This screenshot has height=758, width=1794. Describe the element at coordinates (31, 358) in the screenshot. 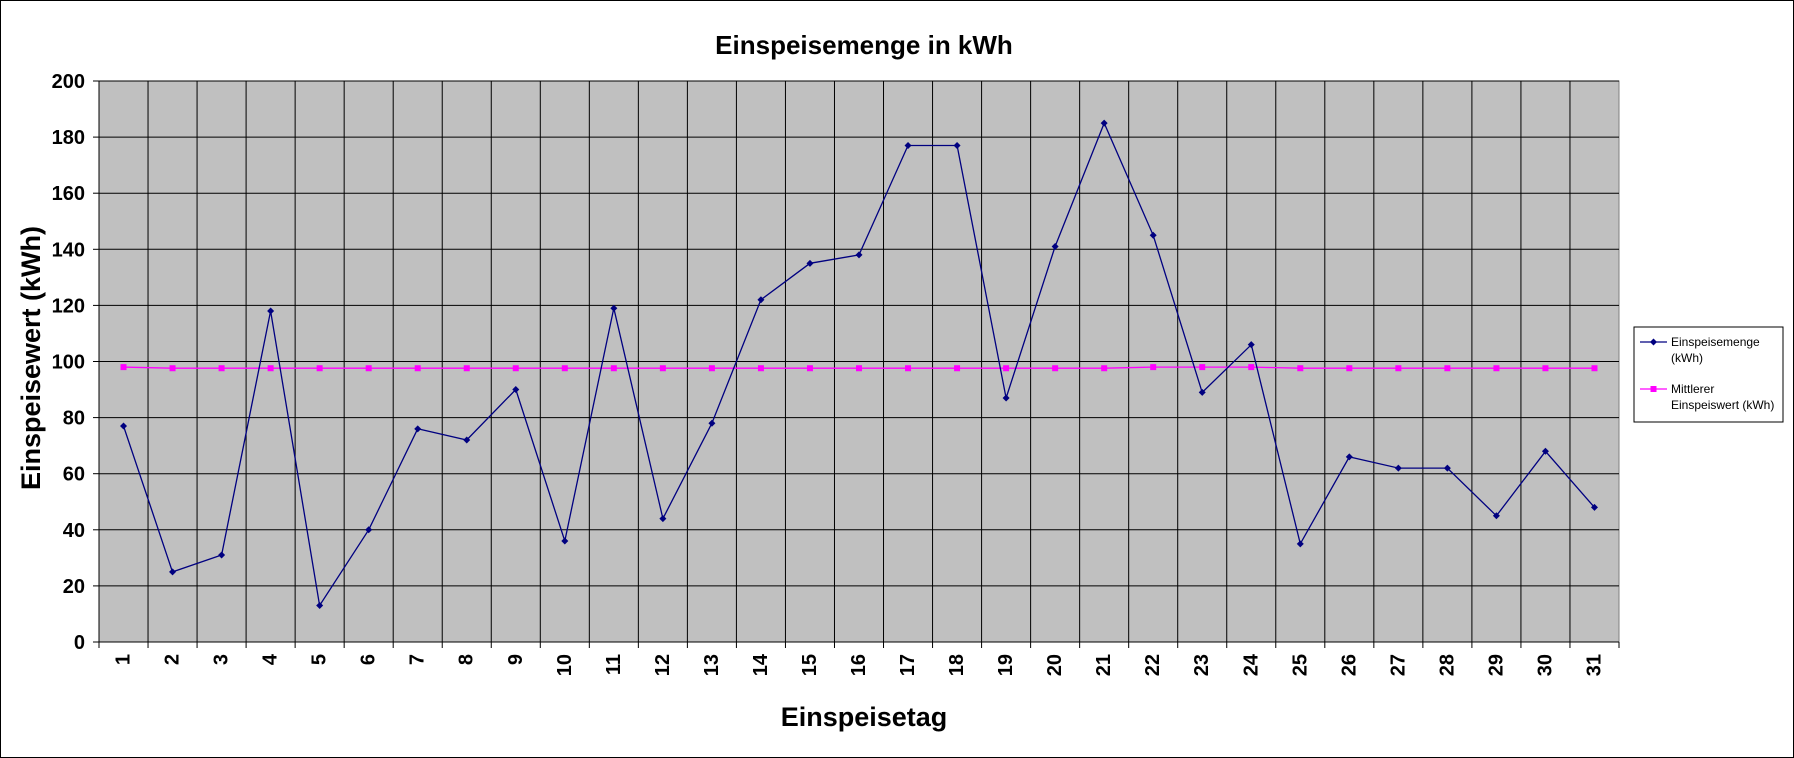

I see `y-axis-label: Einspeisewert (kWh)` at that location.